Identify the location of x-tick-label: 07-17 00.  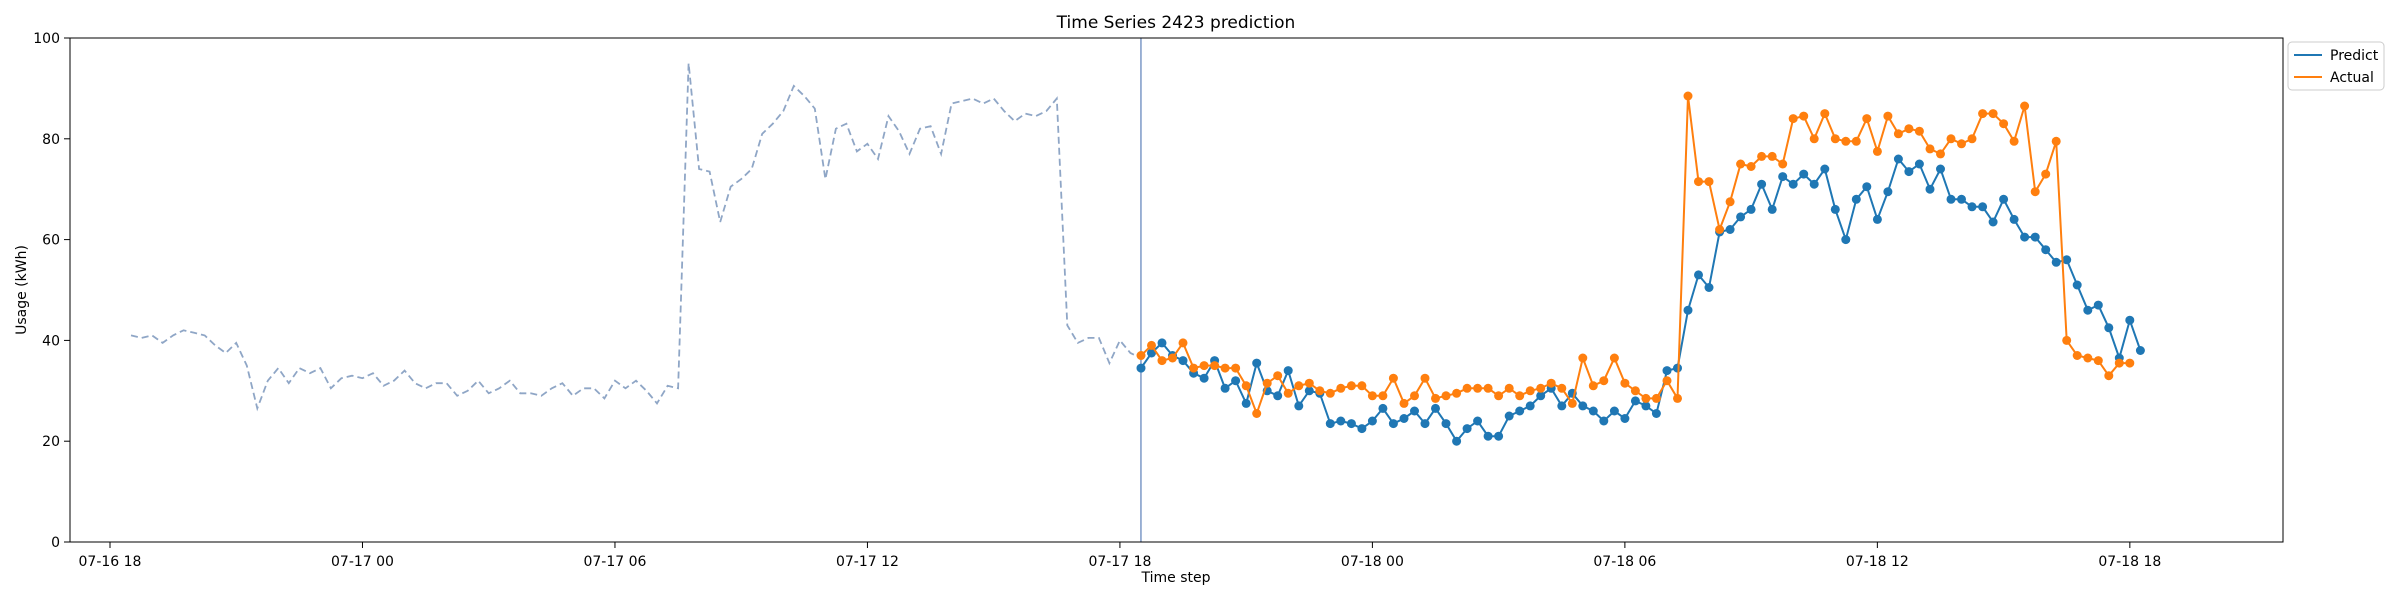
(362, 562).